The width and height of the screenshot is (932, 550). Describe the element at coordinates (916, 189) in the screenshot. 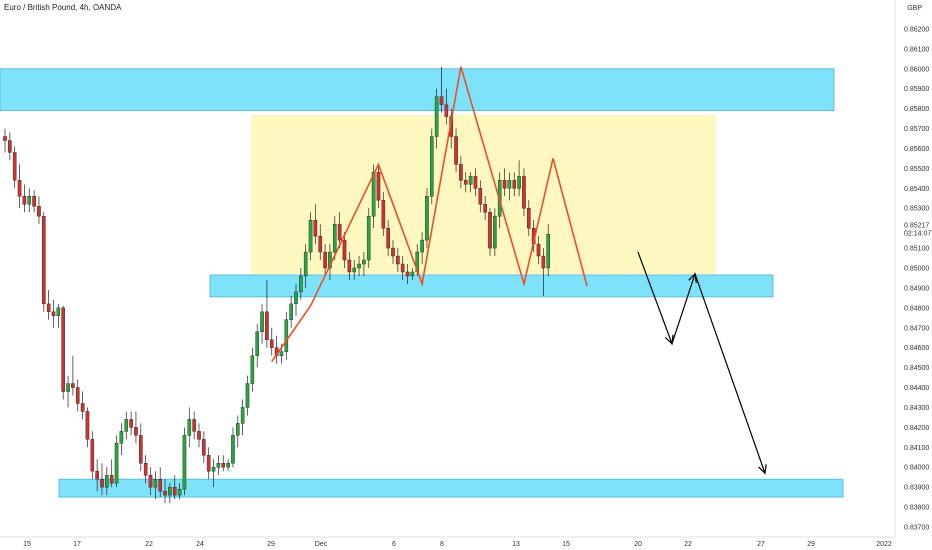

I see `price-tick-label: 0.85400` at that location.